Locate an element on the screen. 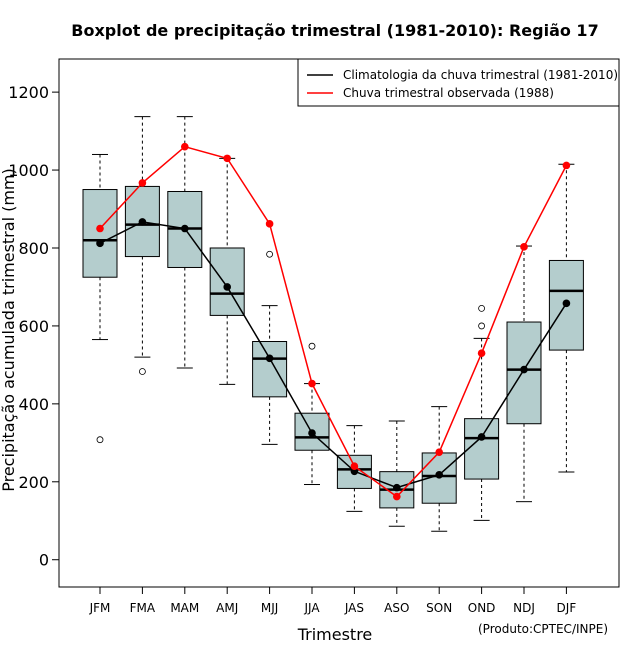 This screenshot has width=640, height=660. box-NDJ is located at coordinates (524, 374).